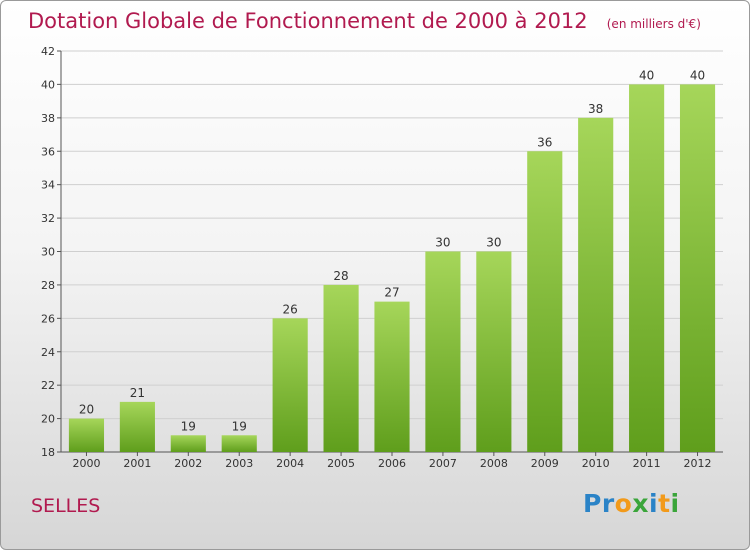 This screenshot has height=550, width=750. What do you see at coordinates (341, 368) in the screenshot?
I see `bar-2005` at bounding box center [341, 368].